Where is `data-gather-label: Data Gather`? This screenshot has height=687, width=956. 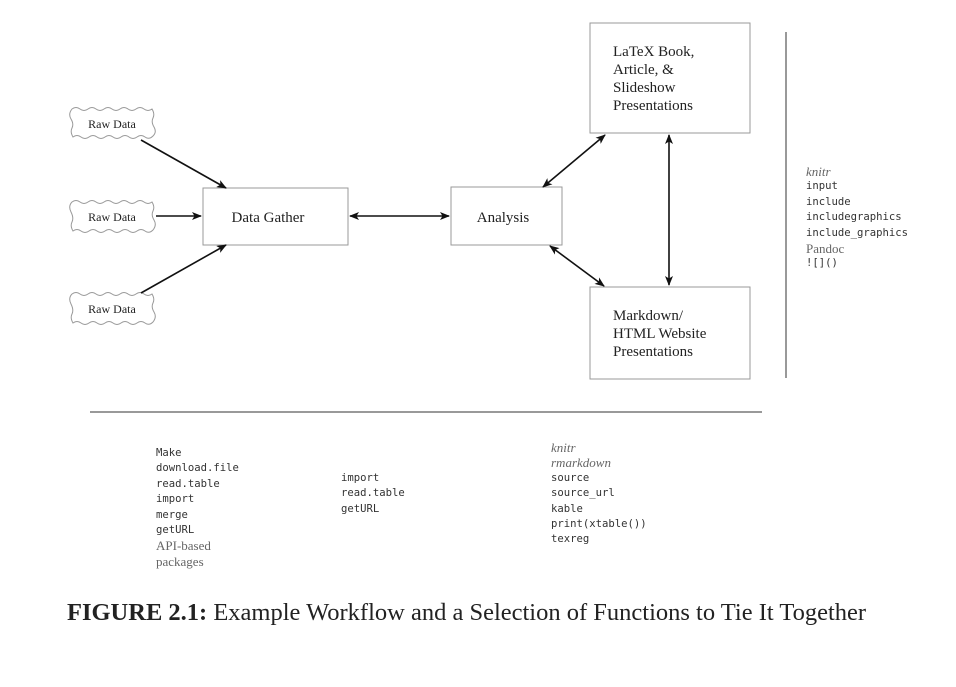 data-gather-label: Data Gather is located at coordinates (268, 218).